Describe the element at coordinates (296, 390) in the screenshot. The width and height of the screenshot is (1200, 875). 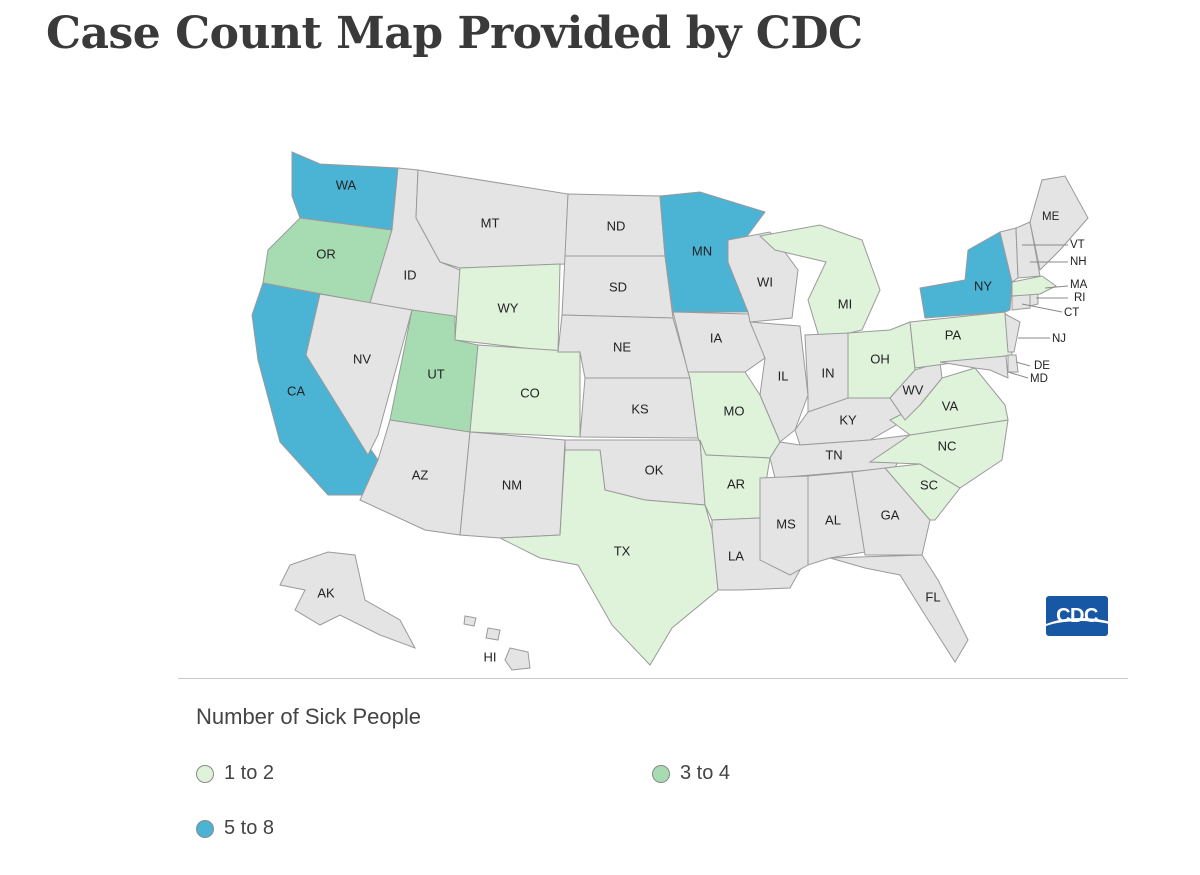
I see `label-ca: CA` at that location.